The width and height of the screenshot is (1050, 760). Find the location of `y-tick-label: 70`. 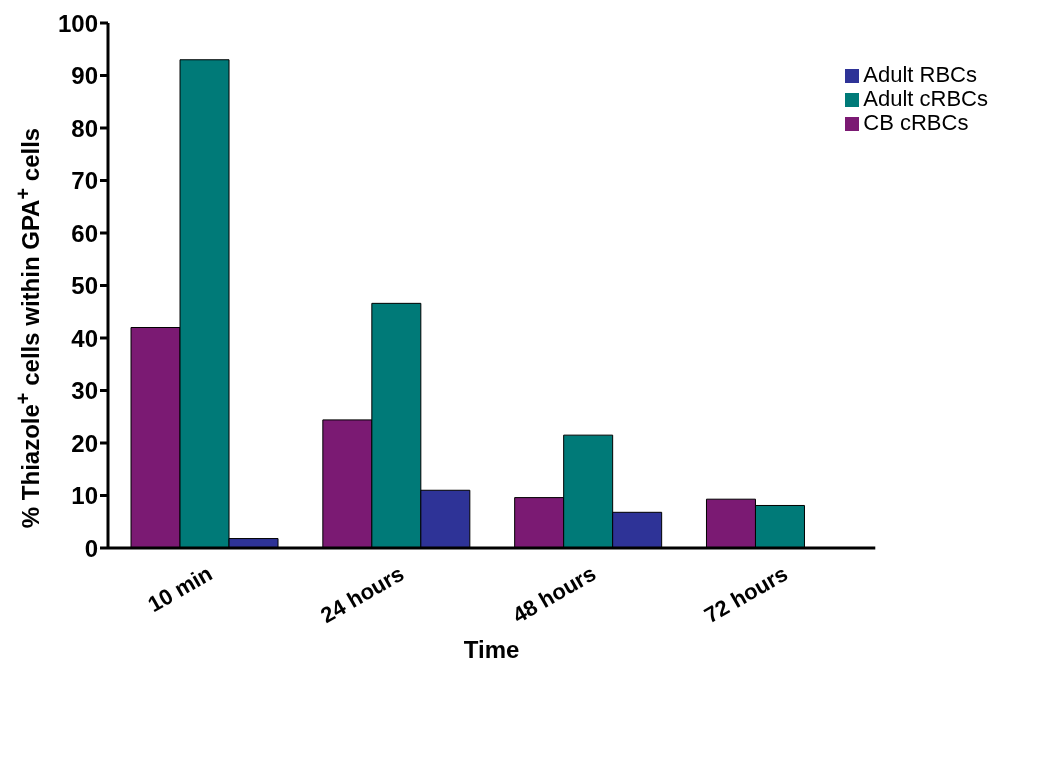

y-tick-label: 70 is located at coordinates (84, 181).